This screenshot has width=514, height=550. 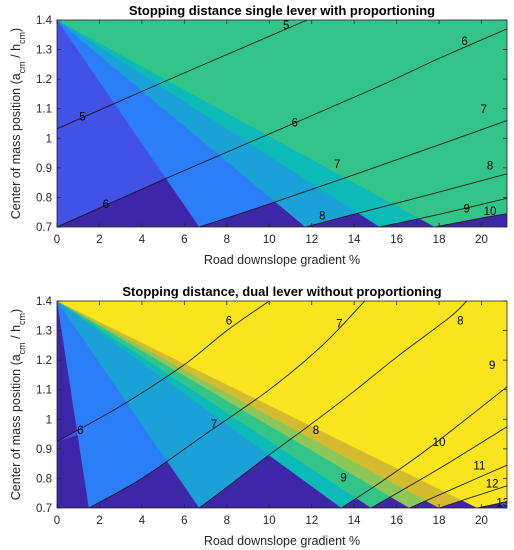 I want to click on contour-label-11: 11, so click(x=479, y=467).